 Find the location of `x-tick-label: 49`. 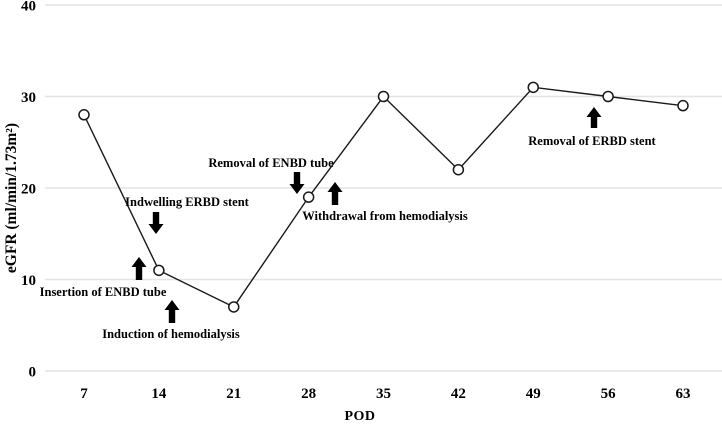

x-tick-label: 49 is located at coordinates (533, 394).